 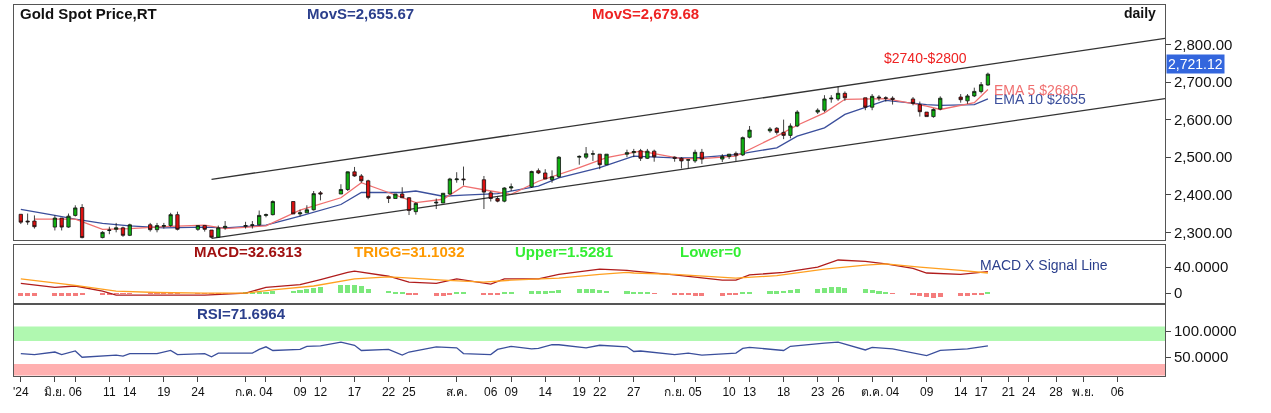 I want to click on annotation: daily, so click(x=1140, y=13).